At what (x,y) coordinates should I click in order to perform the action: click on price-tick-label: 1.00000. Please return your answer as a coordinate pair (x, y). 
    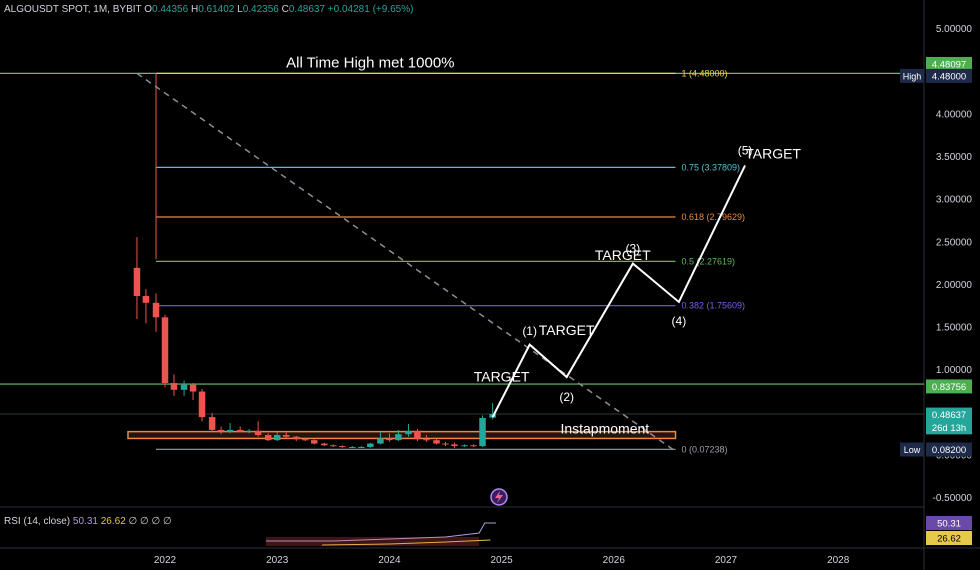
    Looking at the image, I should click on (954, 370).